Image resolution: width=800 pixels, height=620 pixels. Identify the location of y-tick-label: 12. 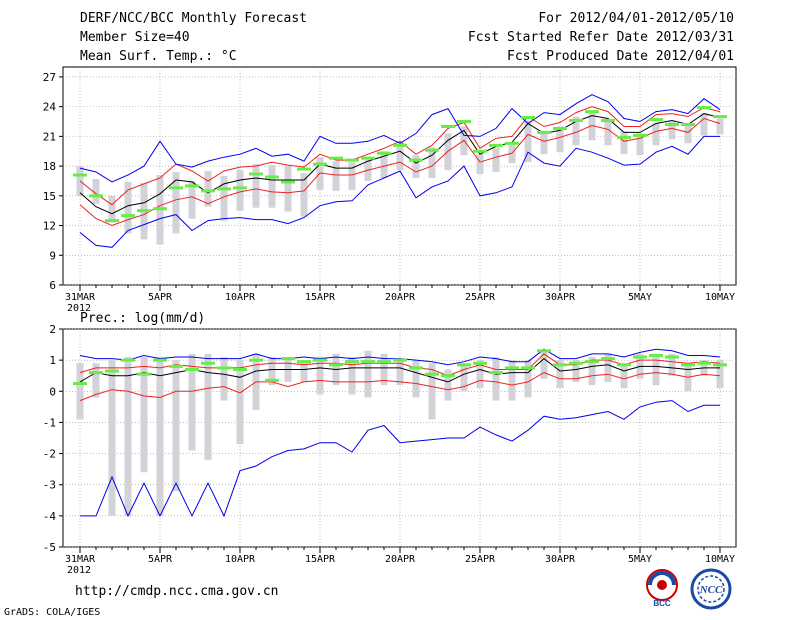
(49, 226).